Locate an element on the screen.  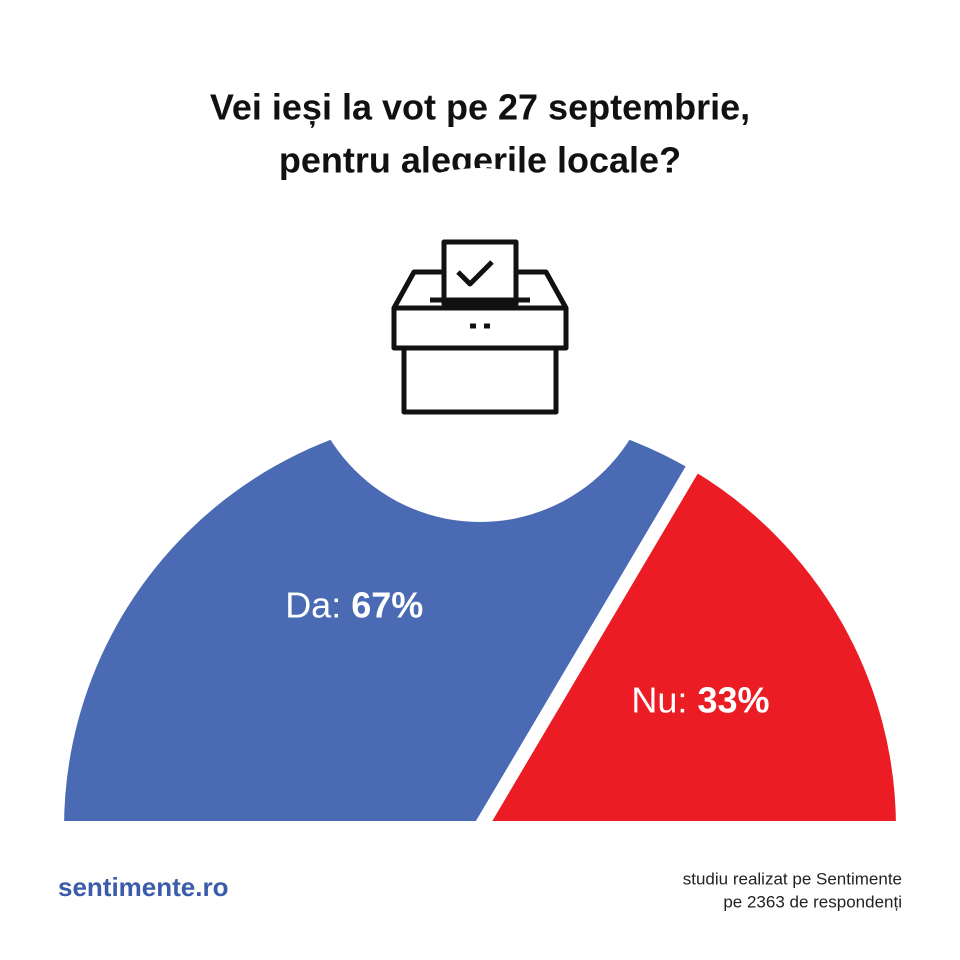
category-label: Nu: is located at coordinates (659, 699).